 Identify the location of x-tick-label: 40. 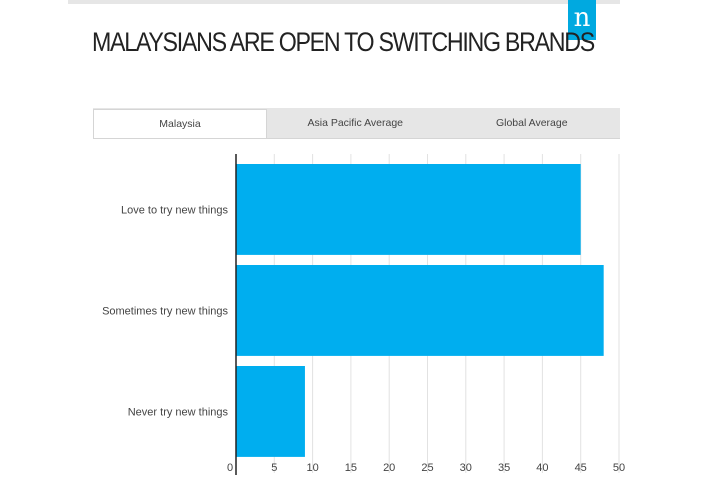
(542, 468).